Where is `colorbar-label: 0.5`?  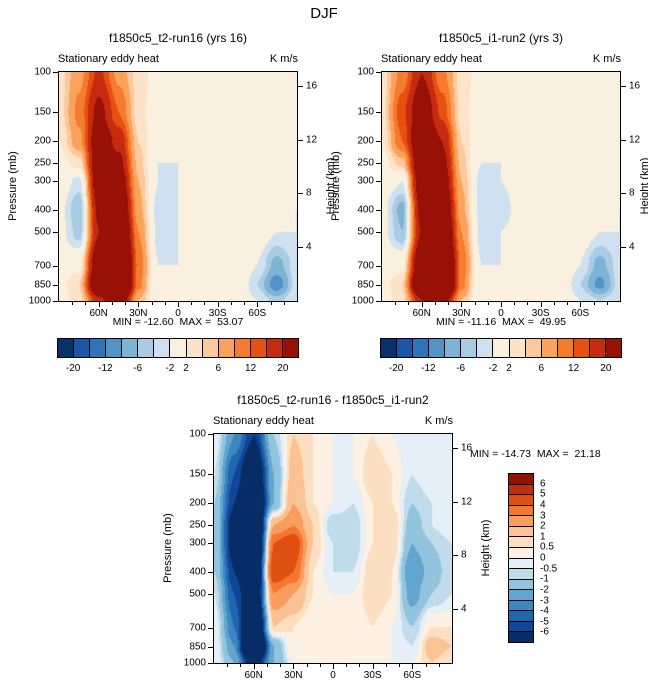
colorbar-label: 0.5 is located at coordinates (547, 547).